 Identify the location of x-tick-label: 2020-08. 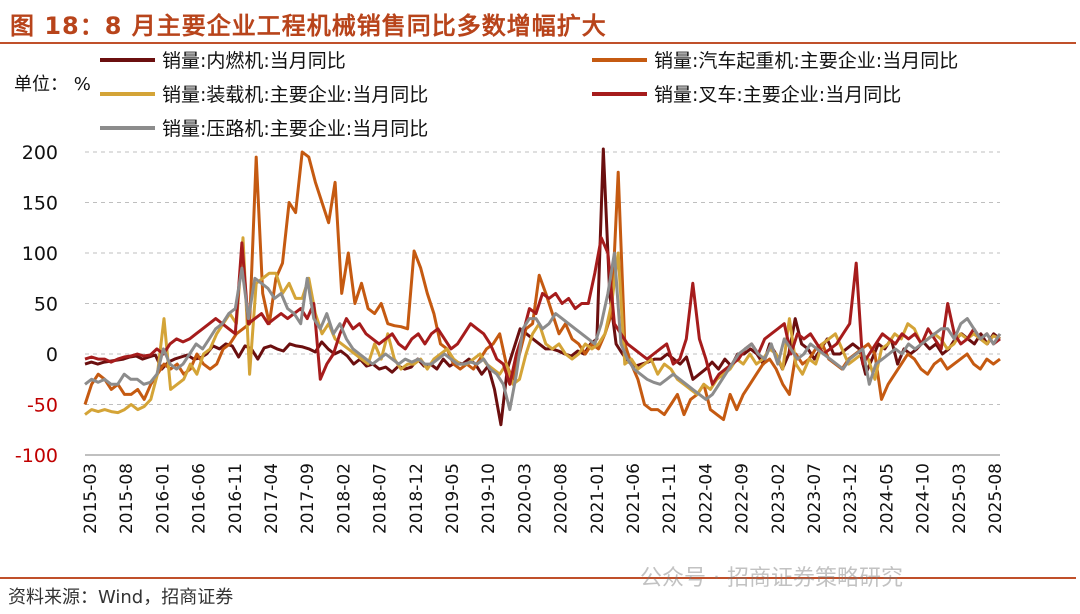
(562, 498).